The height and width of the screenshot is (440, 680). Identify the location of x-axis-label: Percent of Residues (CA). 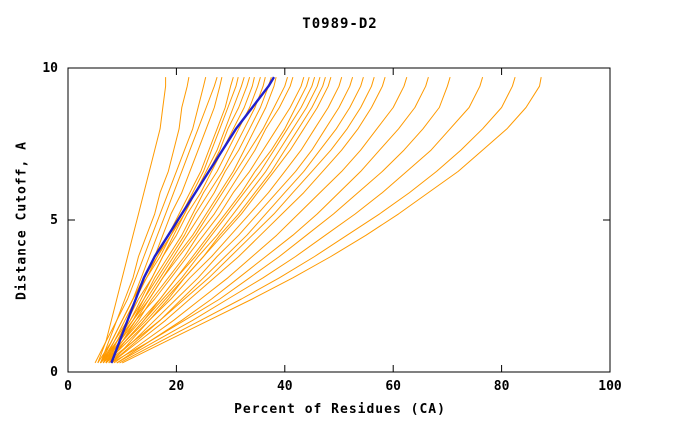
(340, 409).